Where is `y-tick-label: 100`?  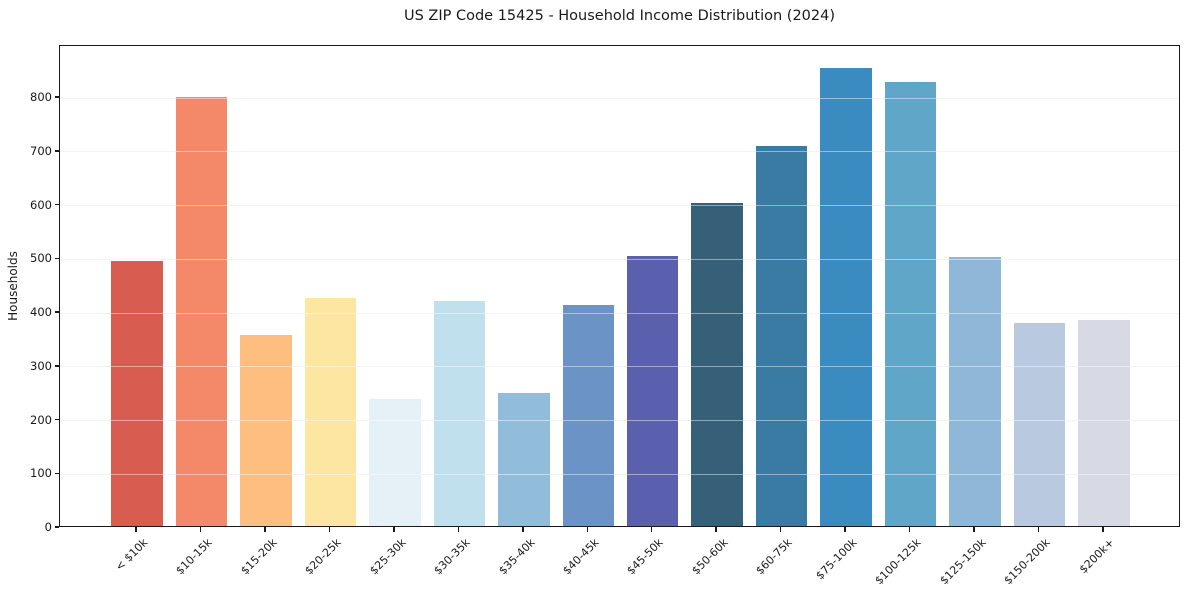
y-tick-label: 100 is located at coordinates (41, 473).